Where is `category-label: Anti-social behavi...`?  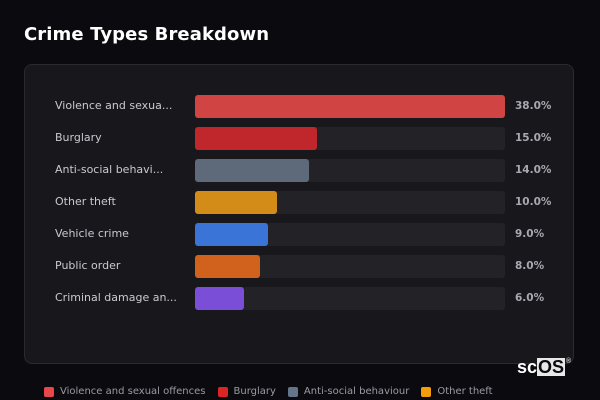 category-label: Anti-social behavi... is located at coordinates (109, 169).